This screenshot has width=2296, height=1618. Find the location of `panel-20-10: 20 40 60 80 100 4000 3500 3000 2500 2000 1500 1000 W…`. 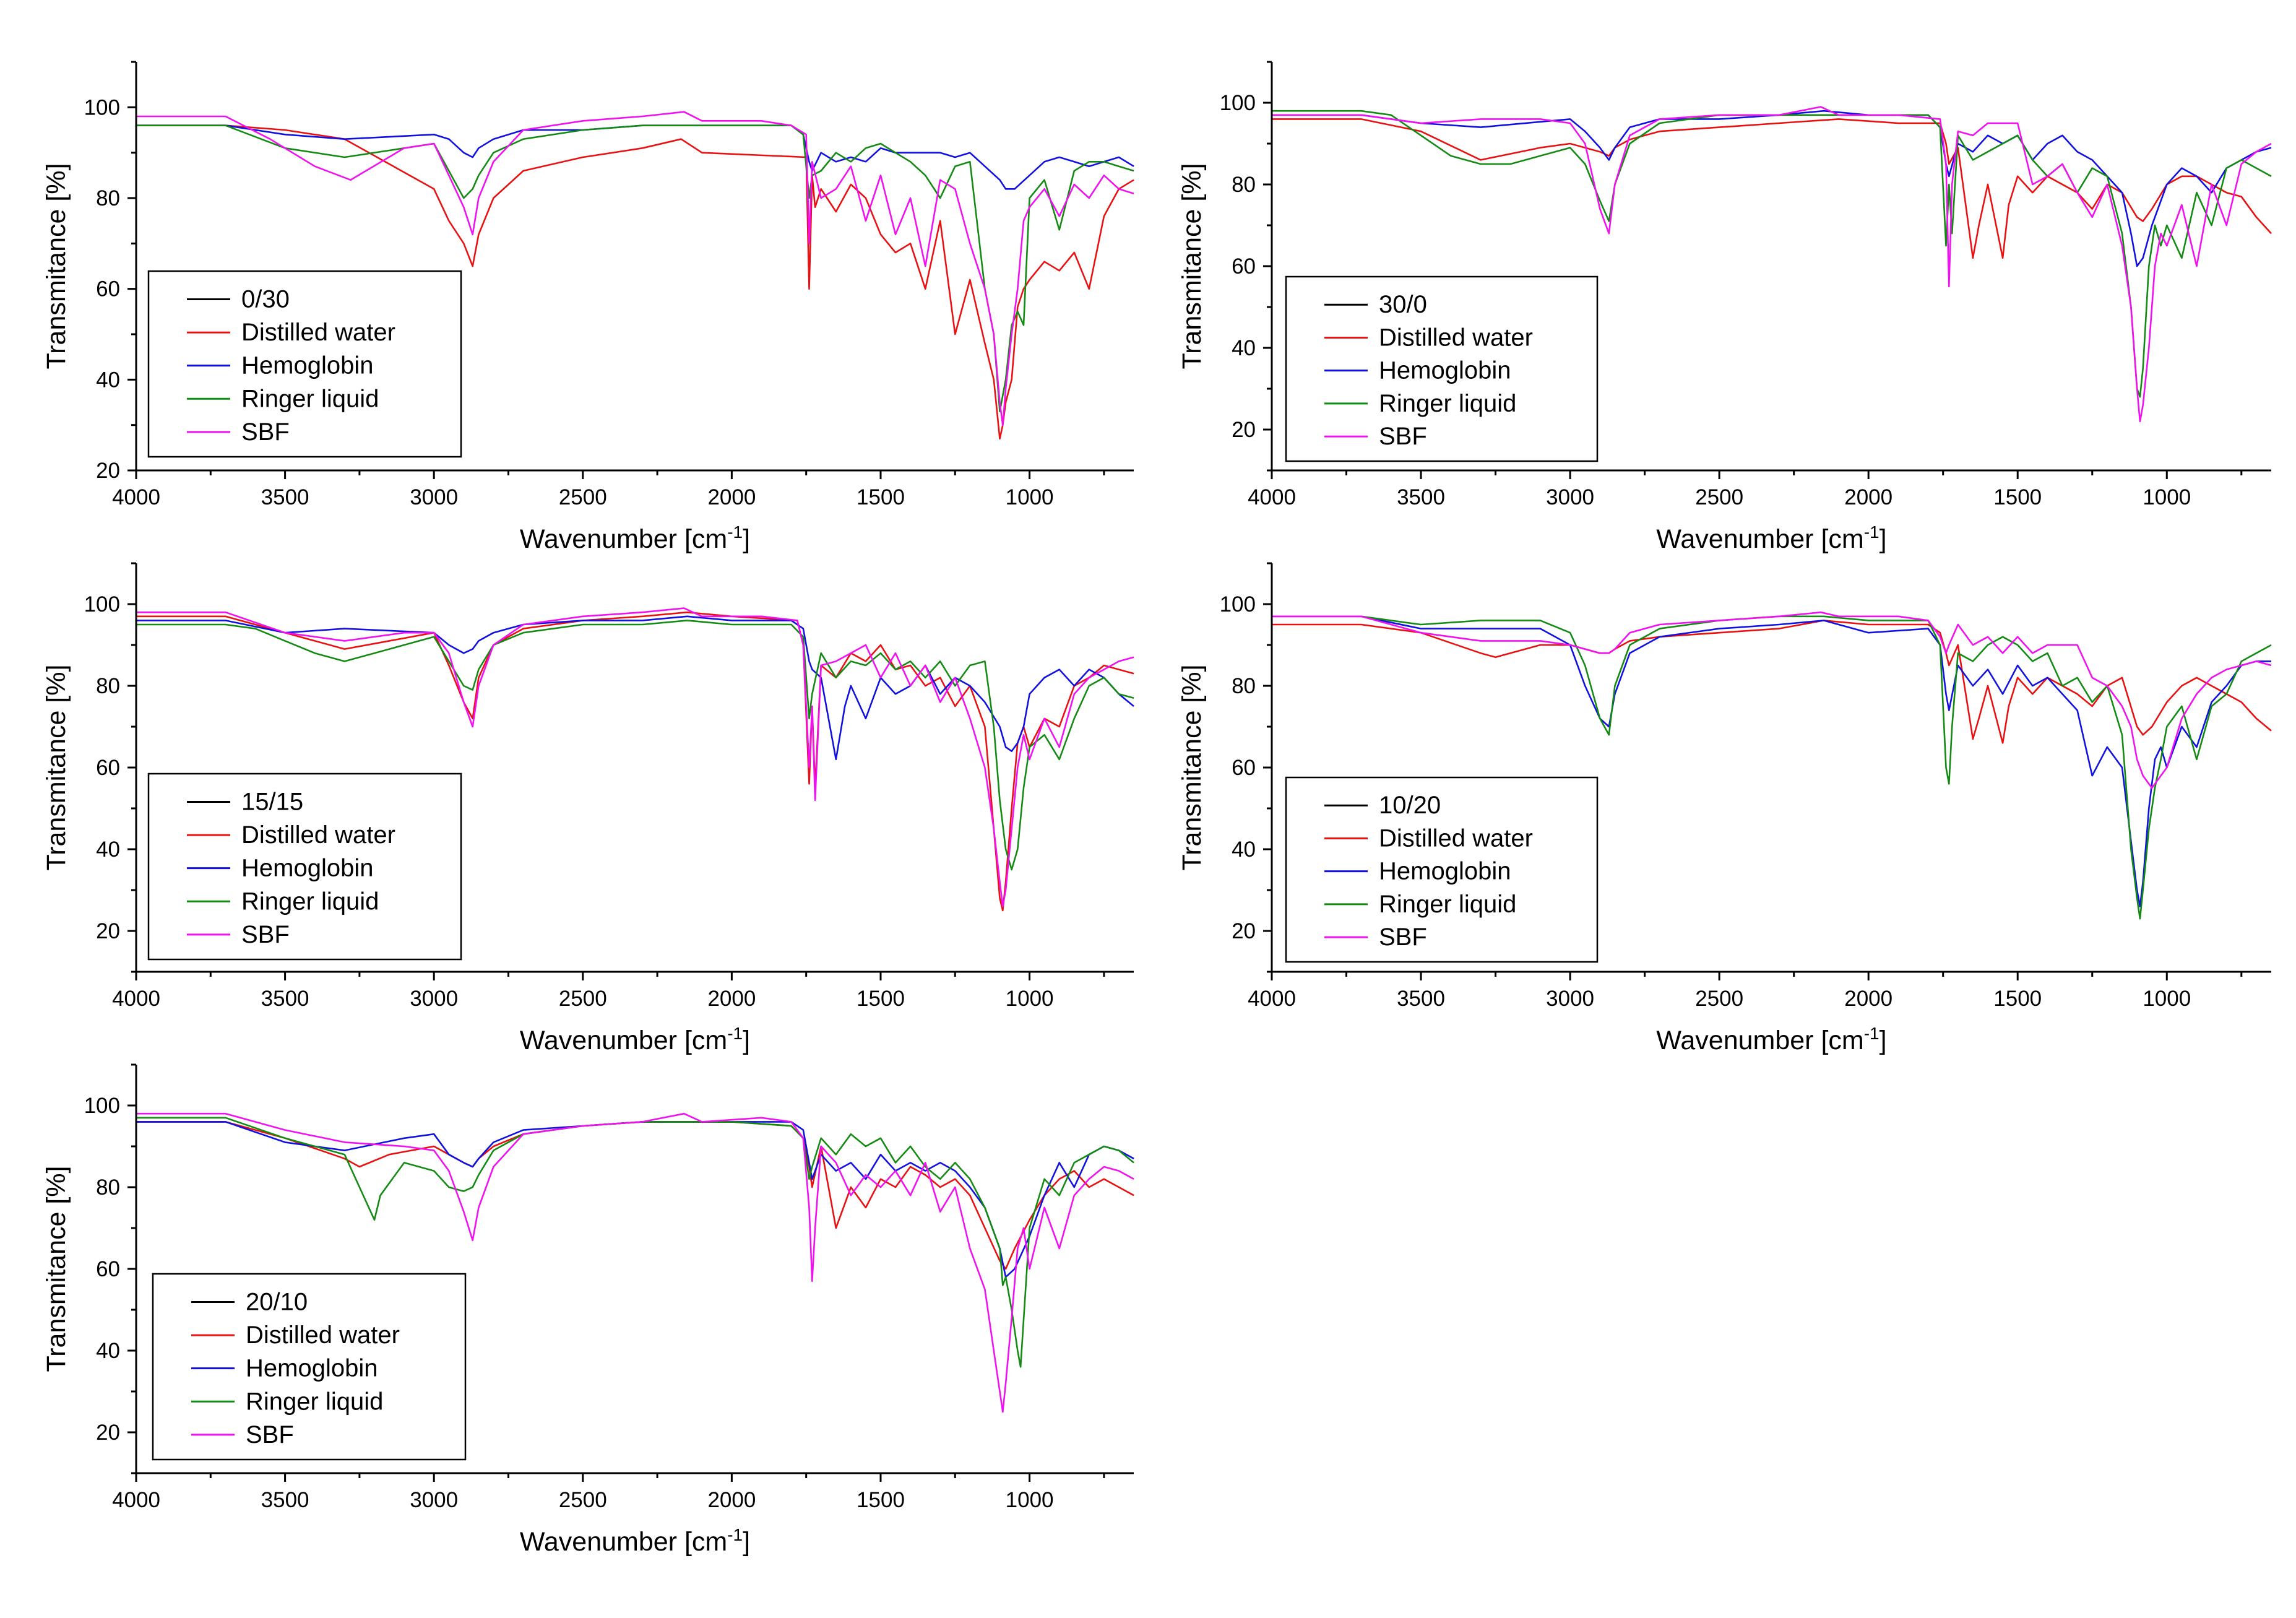

panel-20-10: 20 40 60 80 100 4000 3500 3000 2500 2000 1500 1000 W… is located at coordinates (587, 1310).